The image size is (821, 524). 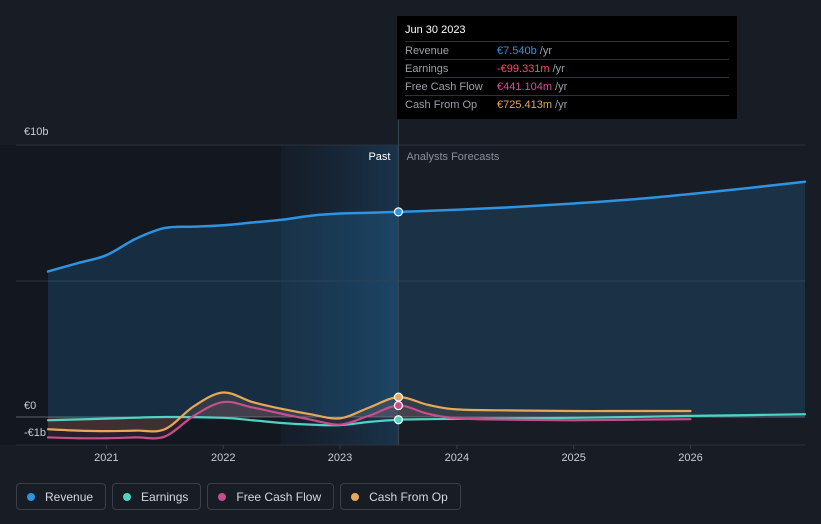 I want to click on tooltip-row-label: Revenue, so click(x=427, y=50).